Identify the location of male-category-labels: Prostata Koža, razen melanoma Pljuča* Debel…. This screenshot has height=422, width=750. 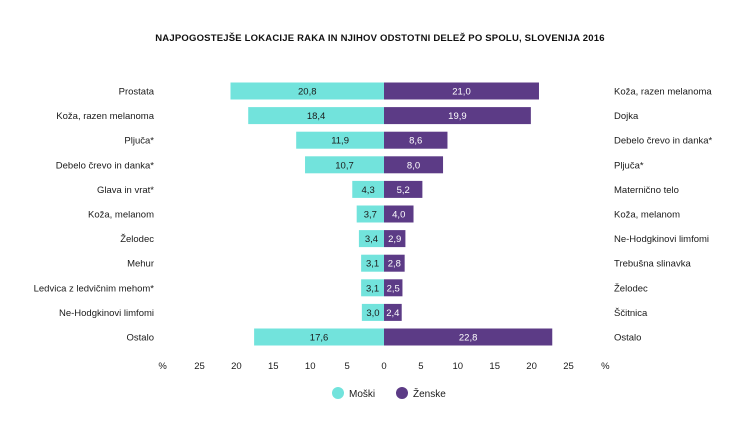
(94, 215).